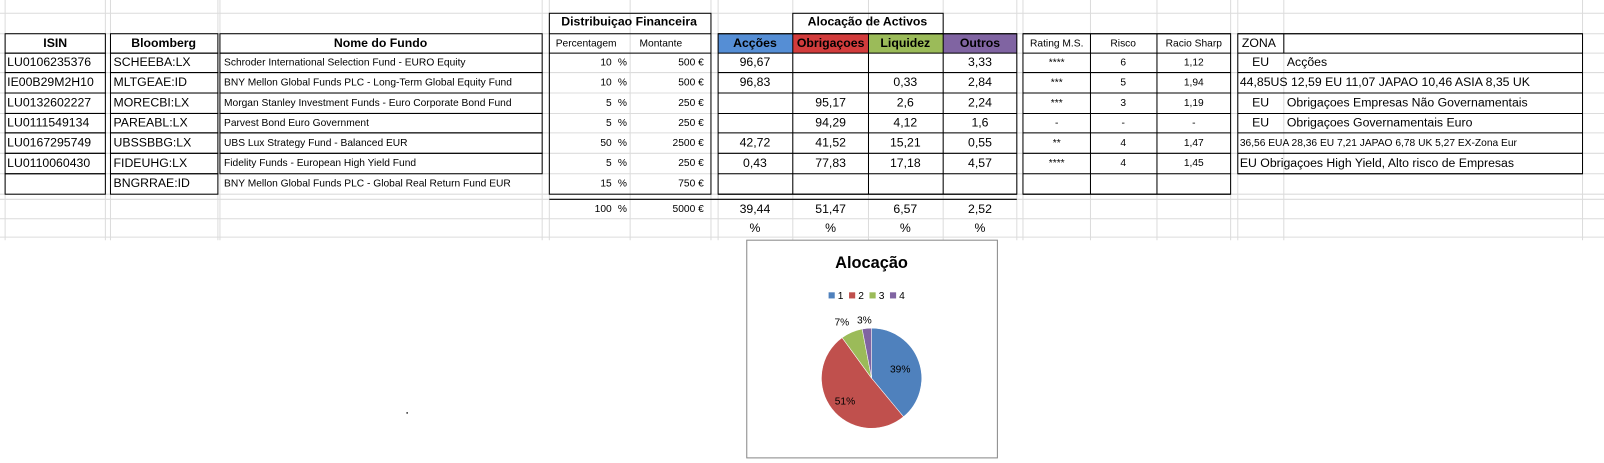 The image size is (1604, 463). Describe the element at coordinates (979, 122) in the screenshot. I see `cell-text: 1,6` at that location.